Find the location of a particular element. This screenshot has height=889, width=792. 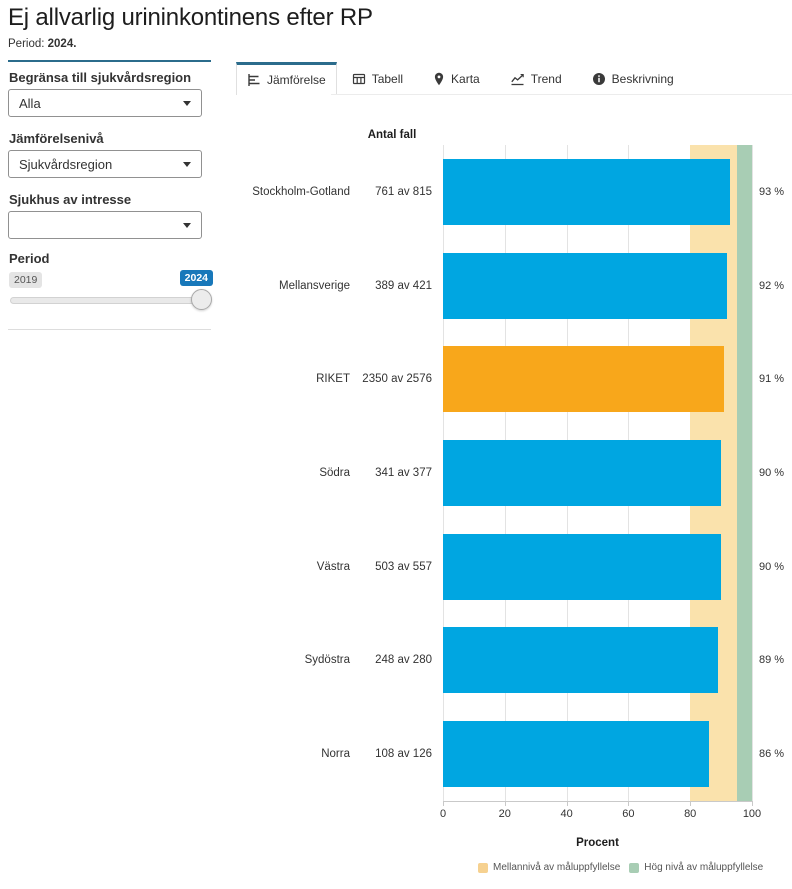

hospital-select is located at coordinates (105, 225).